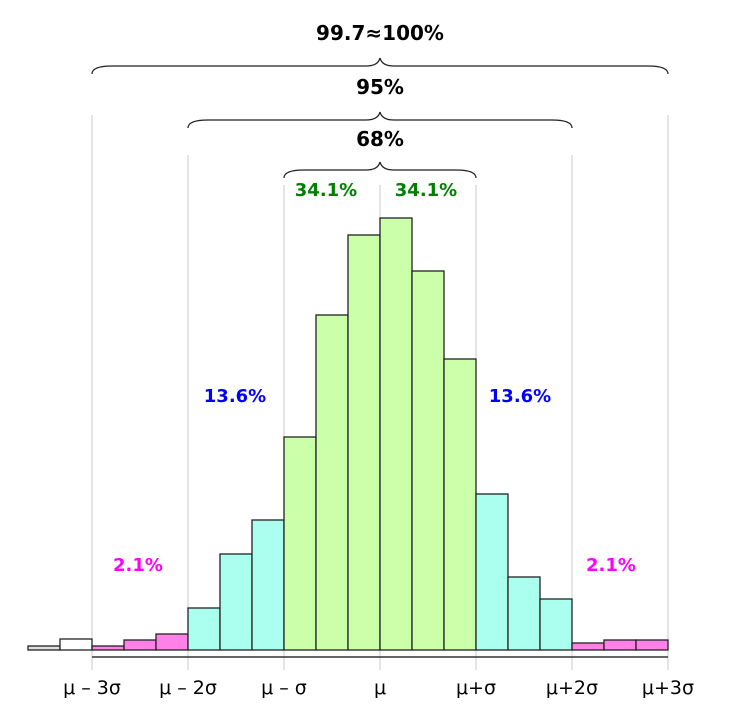  Describe the element at coordinates (380, 139) in the screenshot. I see `label-68: 68%` at that location.